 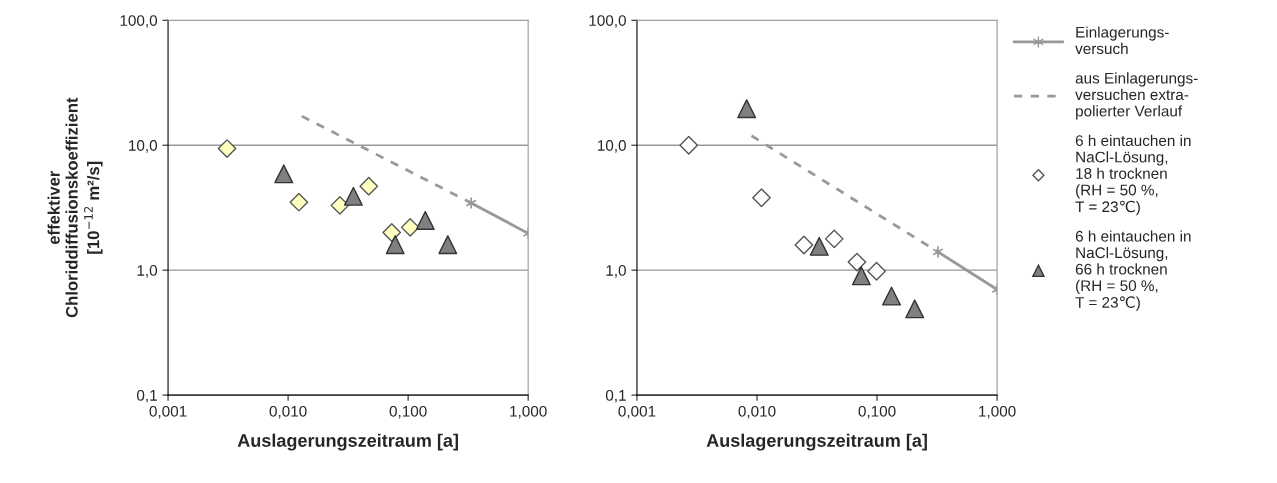 What do you see at coordinates (1133, 270) in the screenshot?
I see `legend-label: 6 h eintauchen in NaCl-Lösung, 66 h trocknen (RH = 50 %, T = 23℃)` at bounding box center [1133, 270].